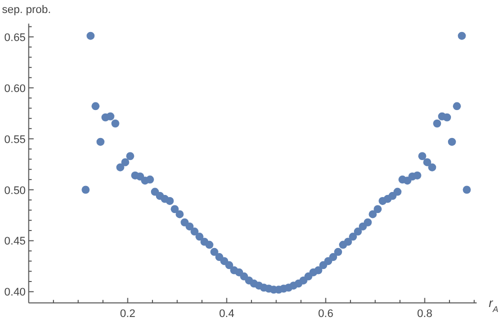 This screenshot has height=321, width=500. What do you see at coordinates (424, 314) in the screenshot?
I see `x-tick-label: 0.8` at bounding box center [424, 314].